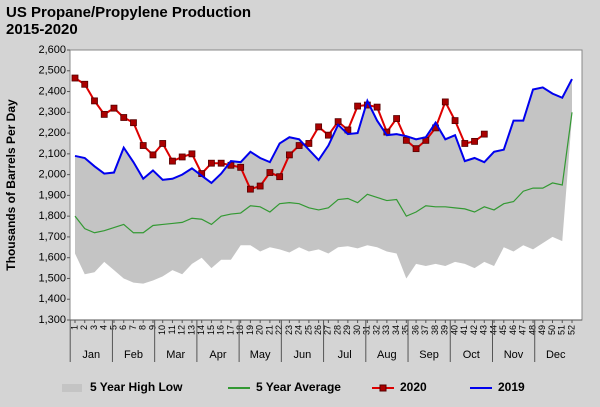 The width and height of the screenshot is (600, 407). Describe the element at coordinates (376, 330) in the screenshot. I see `x-tick-label: 32` at that location.